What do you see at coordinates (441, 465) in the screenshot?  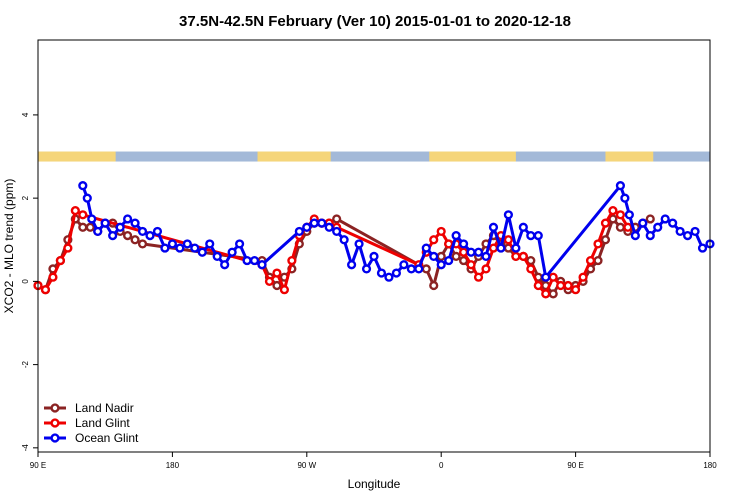 I see `x-tick-label-3: 0` at bounding box center [441, 465].